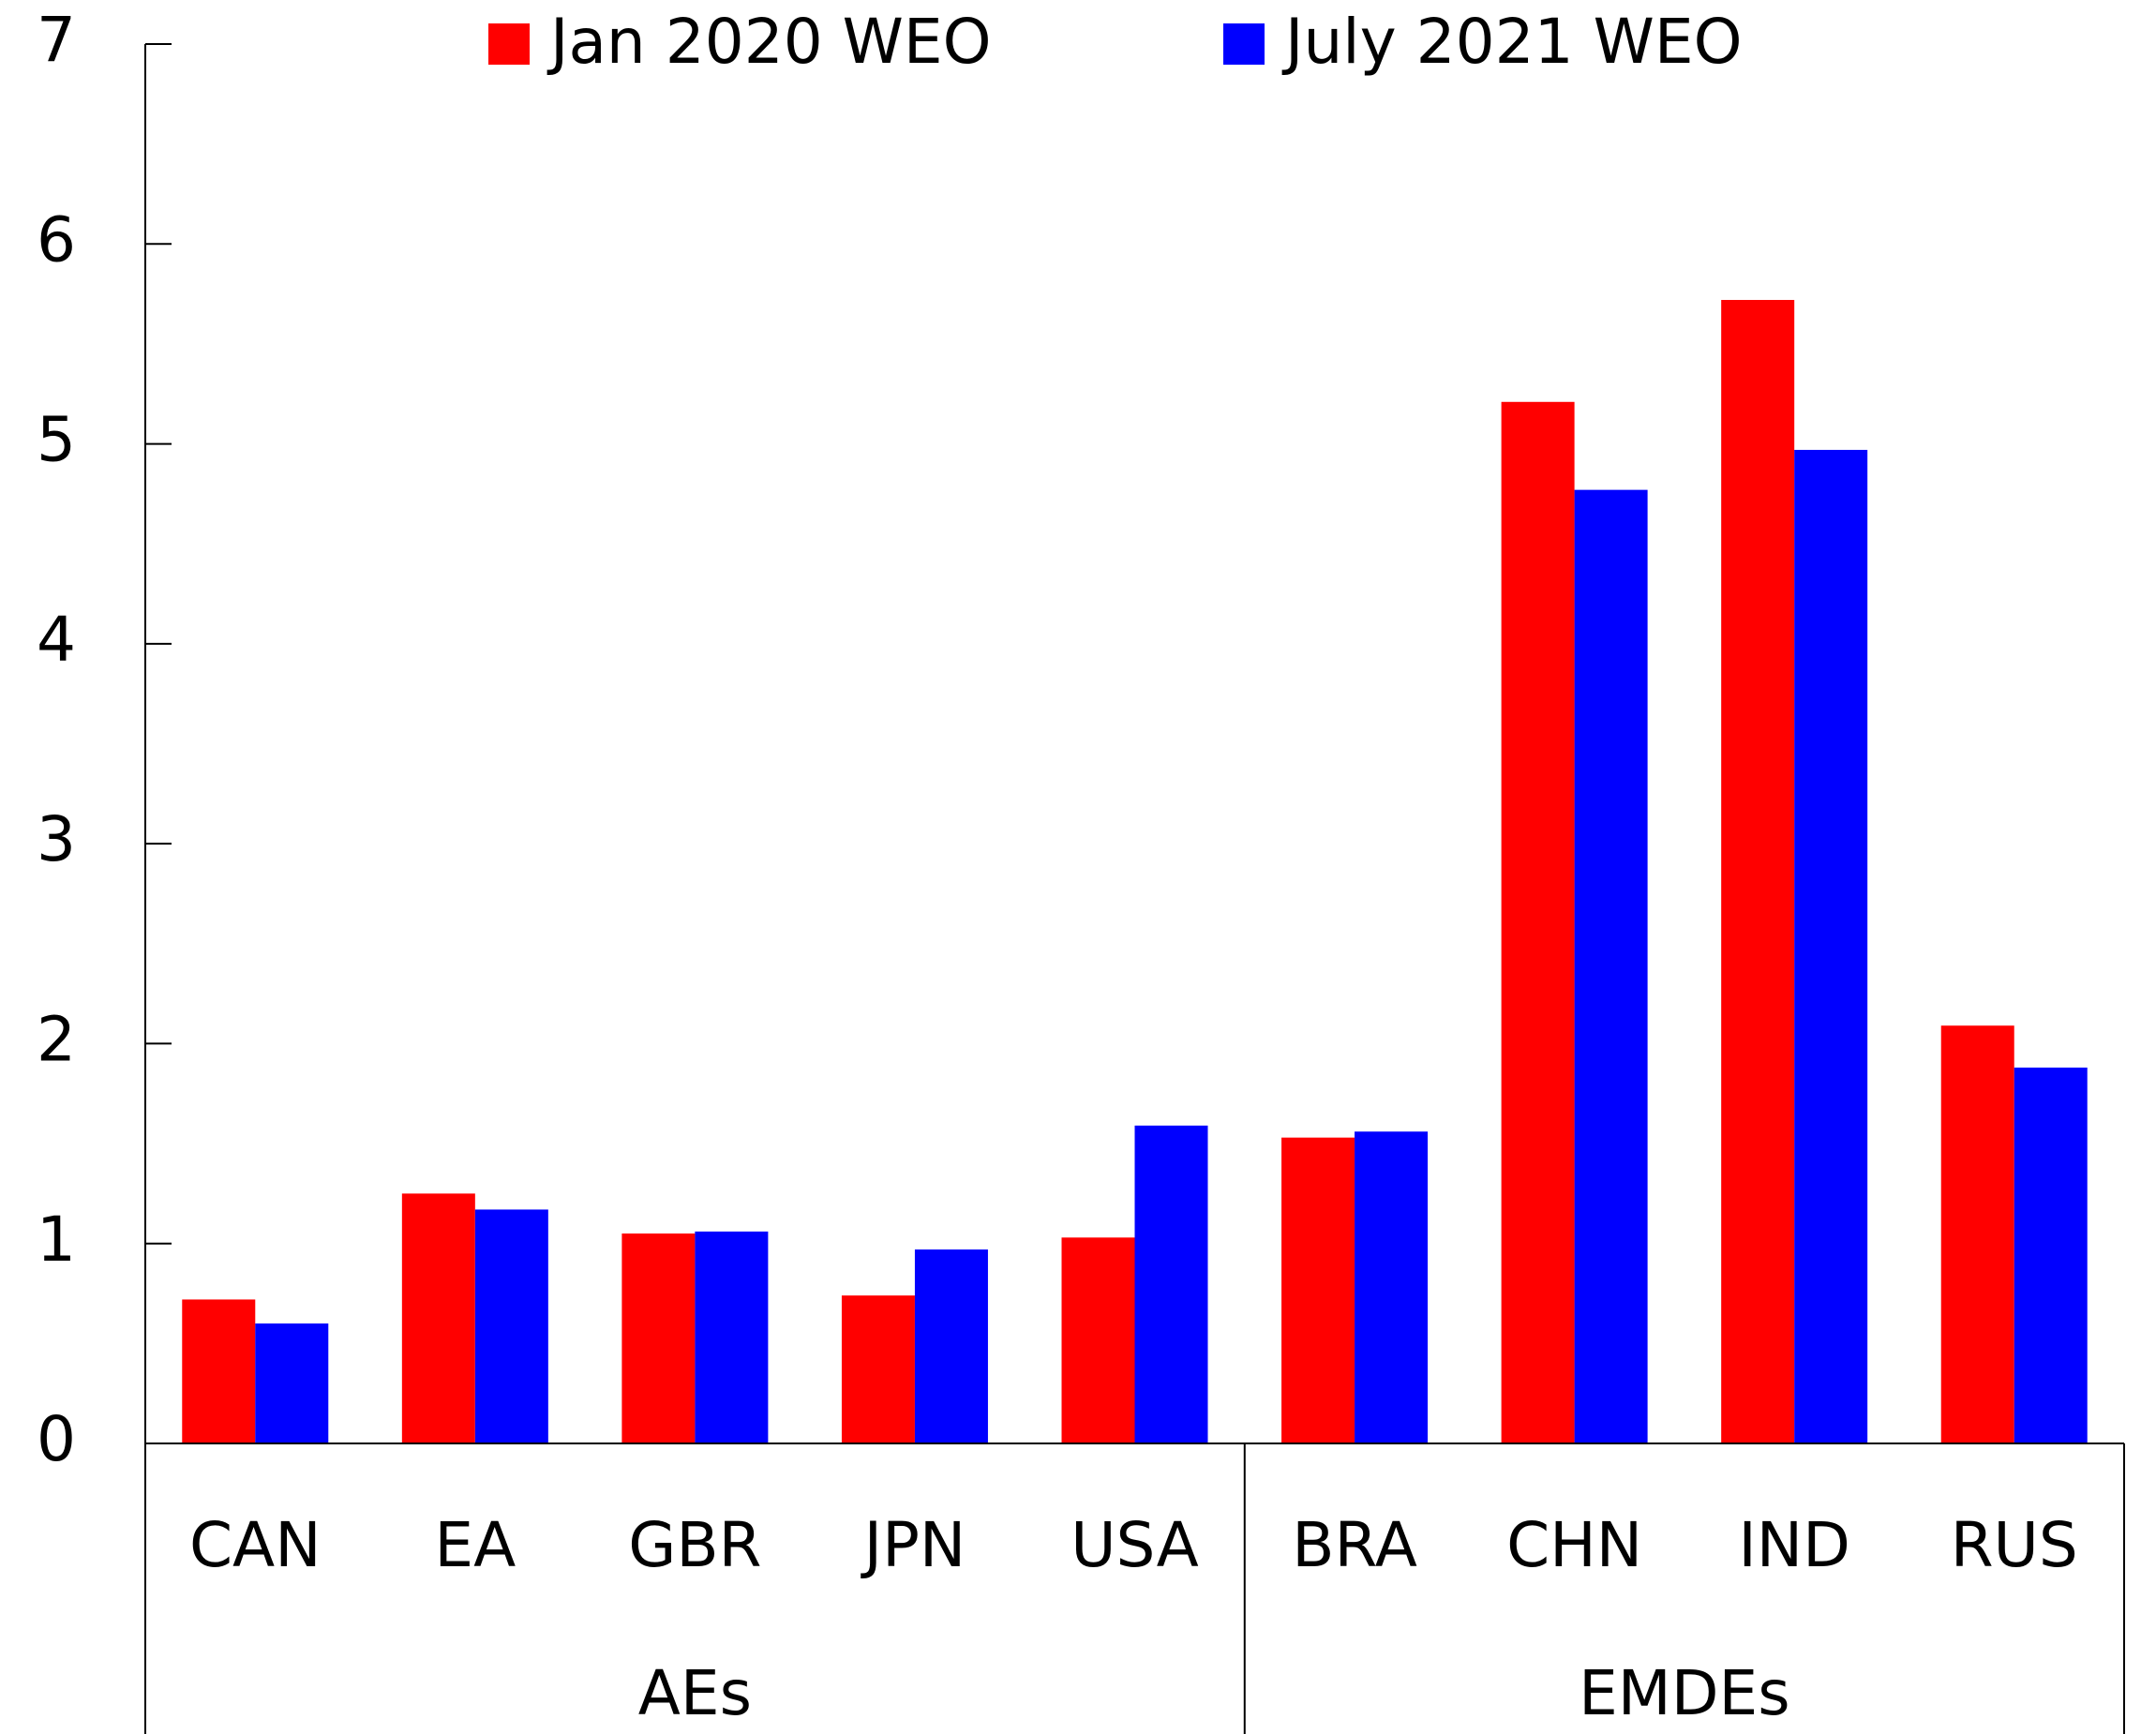 The height and width of the screenshot is (1734, 2156). I want to click on y-tick-label: 4, so click(57, 640).